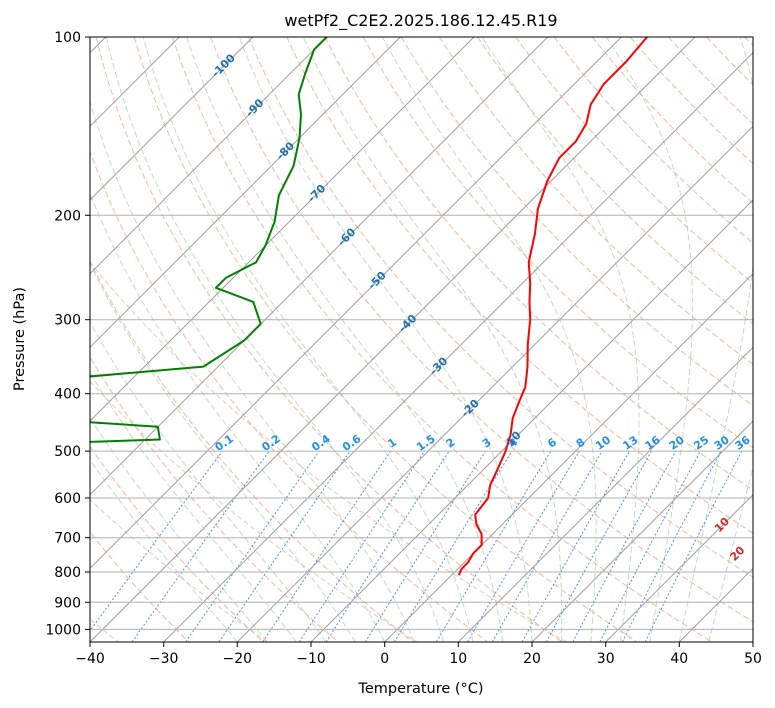  Describe the element at coordinates (630, 442) in the screenshot. I see `mixing-ratio-label: 13` at that location.